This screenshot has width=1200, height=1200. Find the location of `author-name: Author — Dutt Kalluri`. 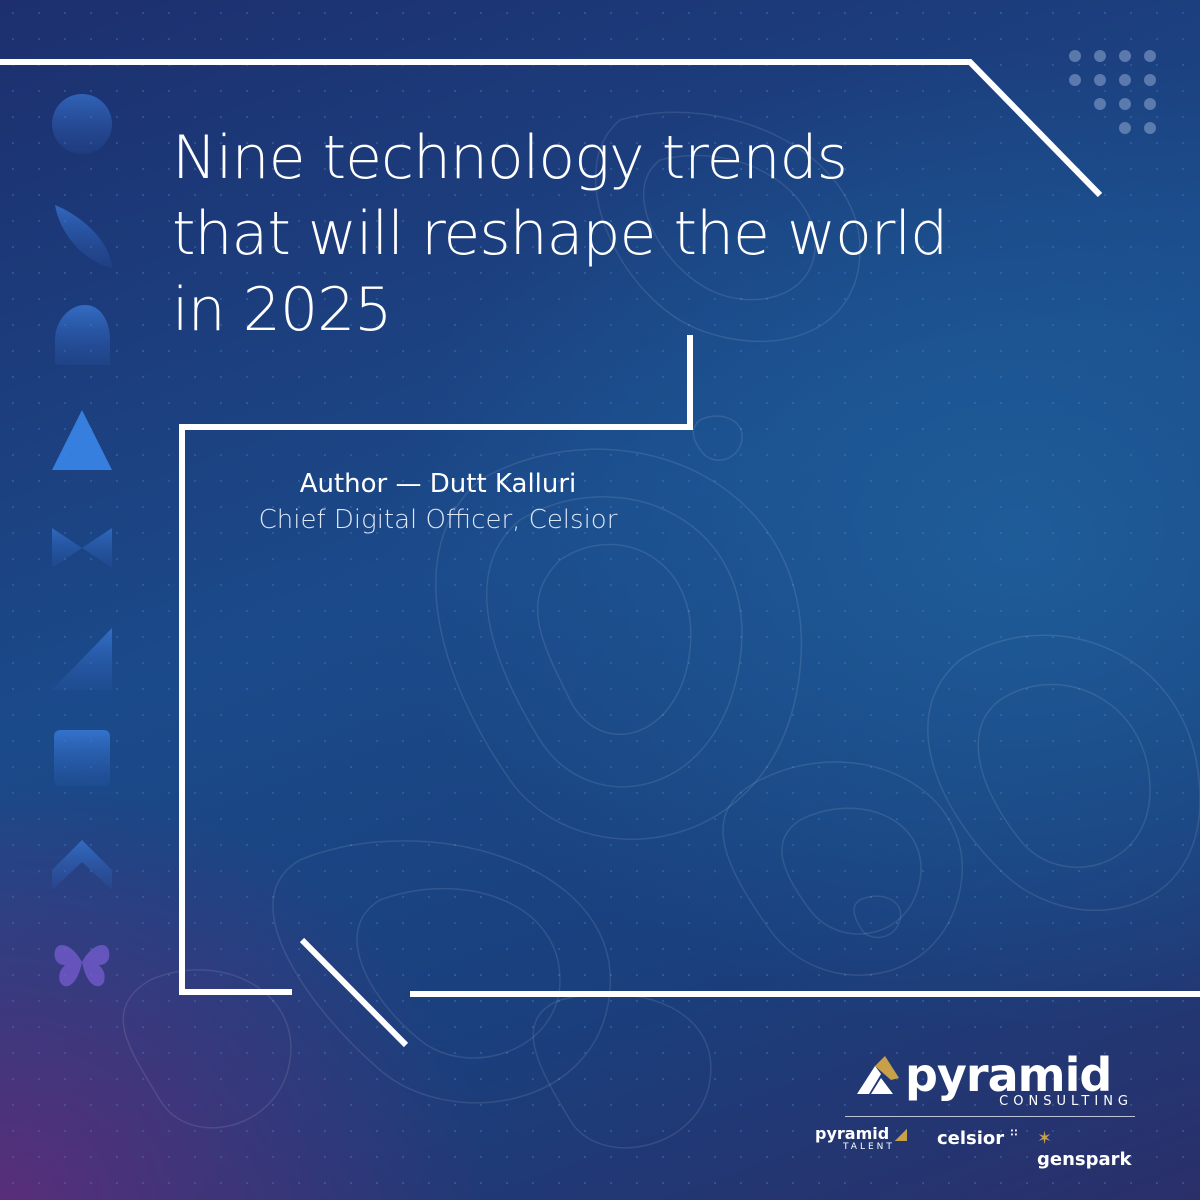

author-name: Author — Dutt Kalluri is located at coordinates (438, 484).